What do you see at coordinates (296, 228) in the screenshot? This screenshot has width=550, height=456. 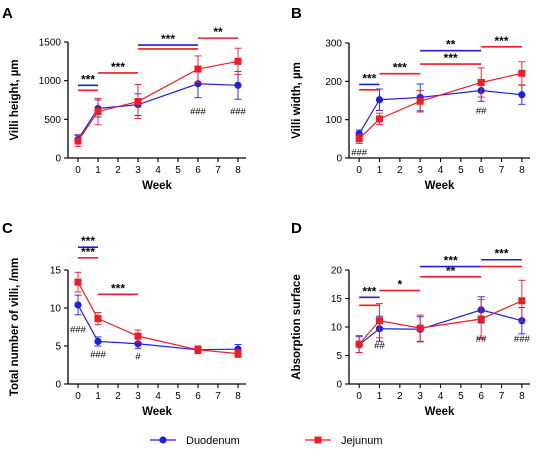 I see `panel-letter: D` at bounding box center [296, 228].